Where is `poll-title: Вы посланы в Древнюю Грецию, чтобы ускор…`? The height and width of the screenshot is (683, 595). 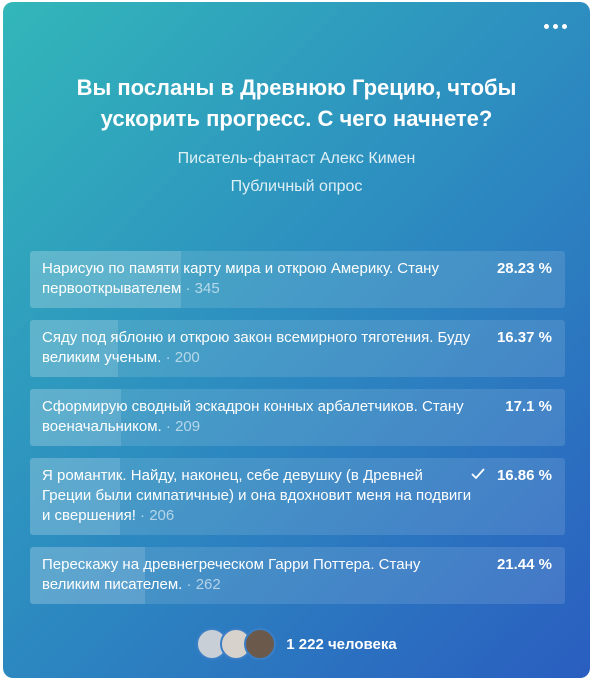 poll-title: Вы посланы в Древнюю Грецию, чтобы ускор… is located at coordinates (296, 103).